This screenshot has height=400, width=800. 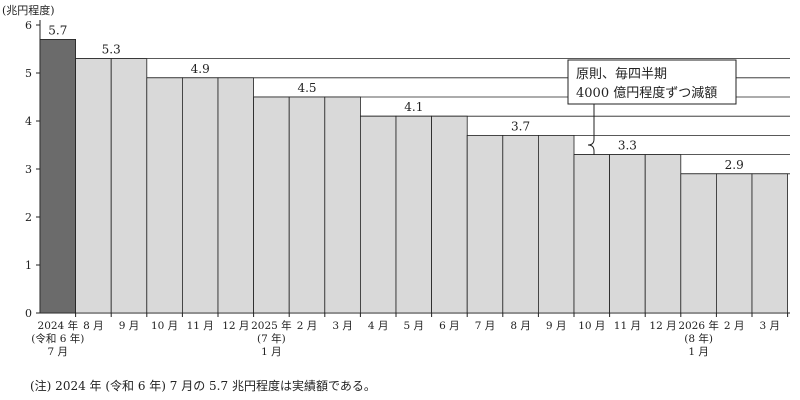 What do you see at coordinates (28, 265) in the screenshot?
I see `y-tick-label: 1` at bounding box center [28, 265].